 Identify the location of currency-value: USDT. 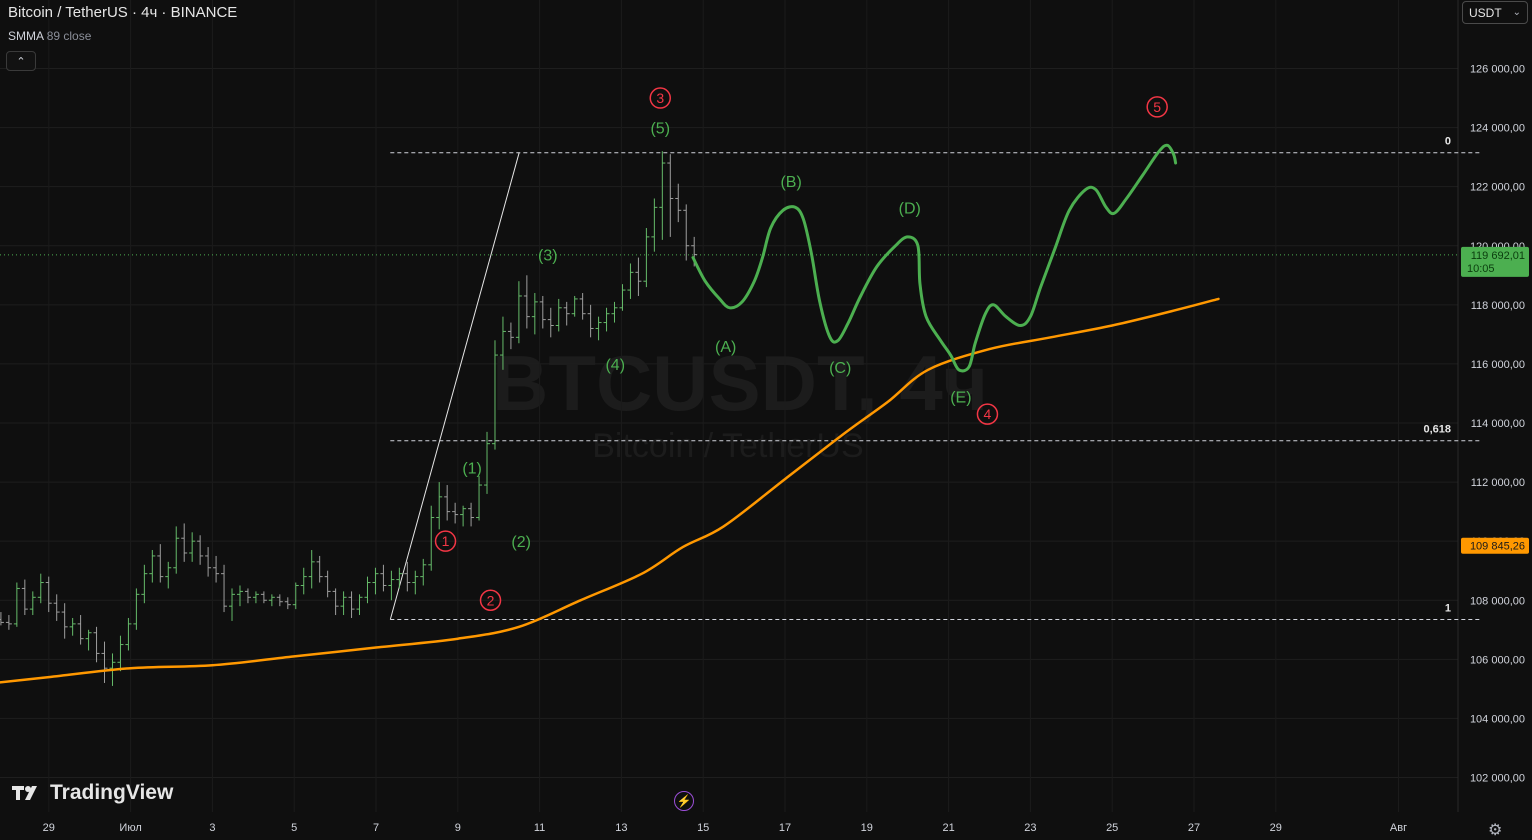
(1485, 12).